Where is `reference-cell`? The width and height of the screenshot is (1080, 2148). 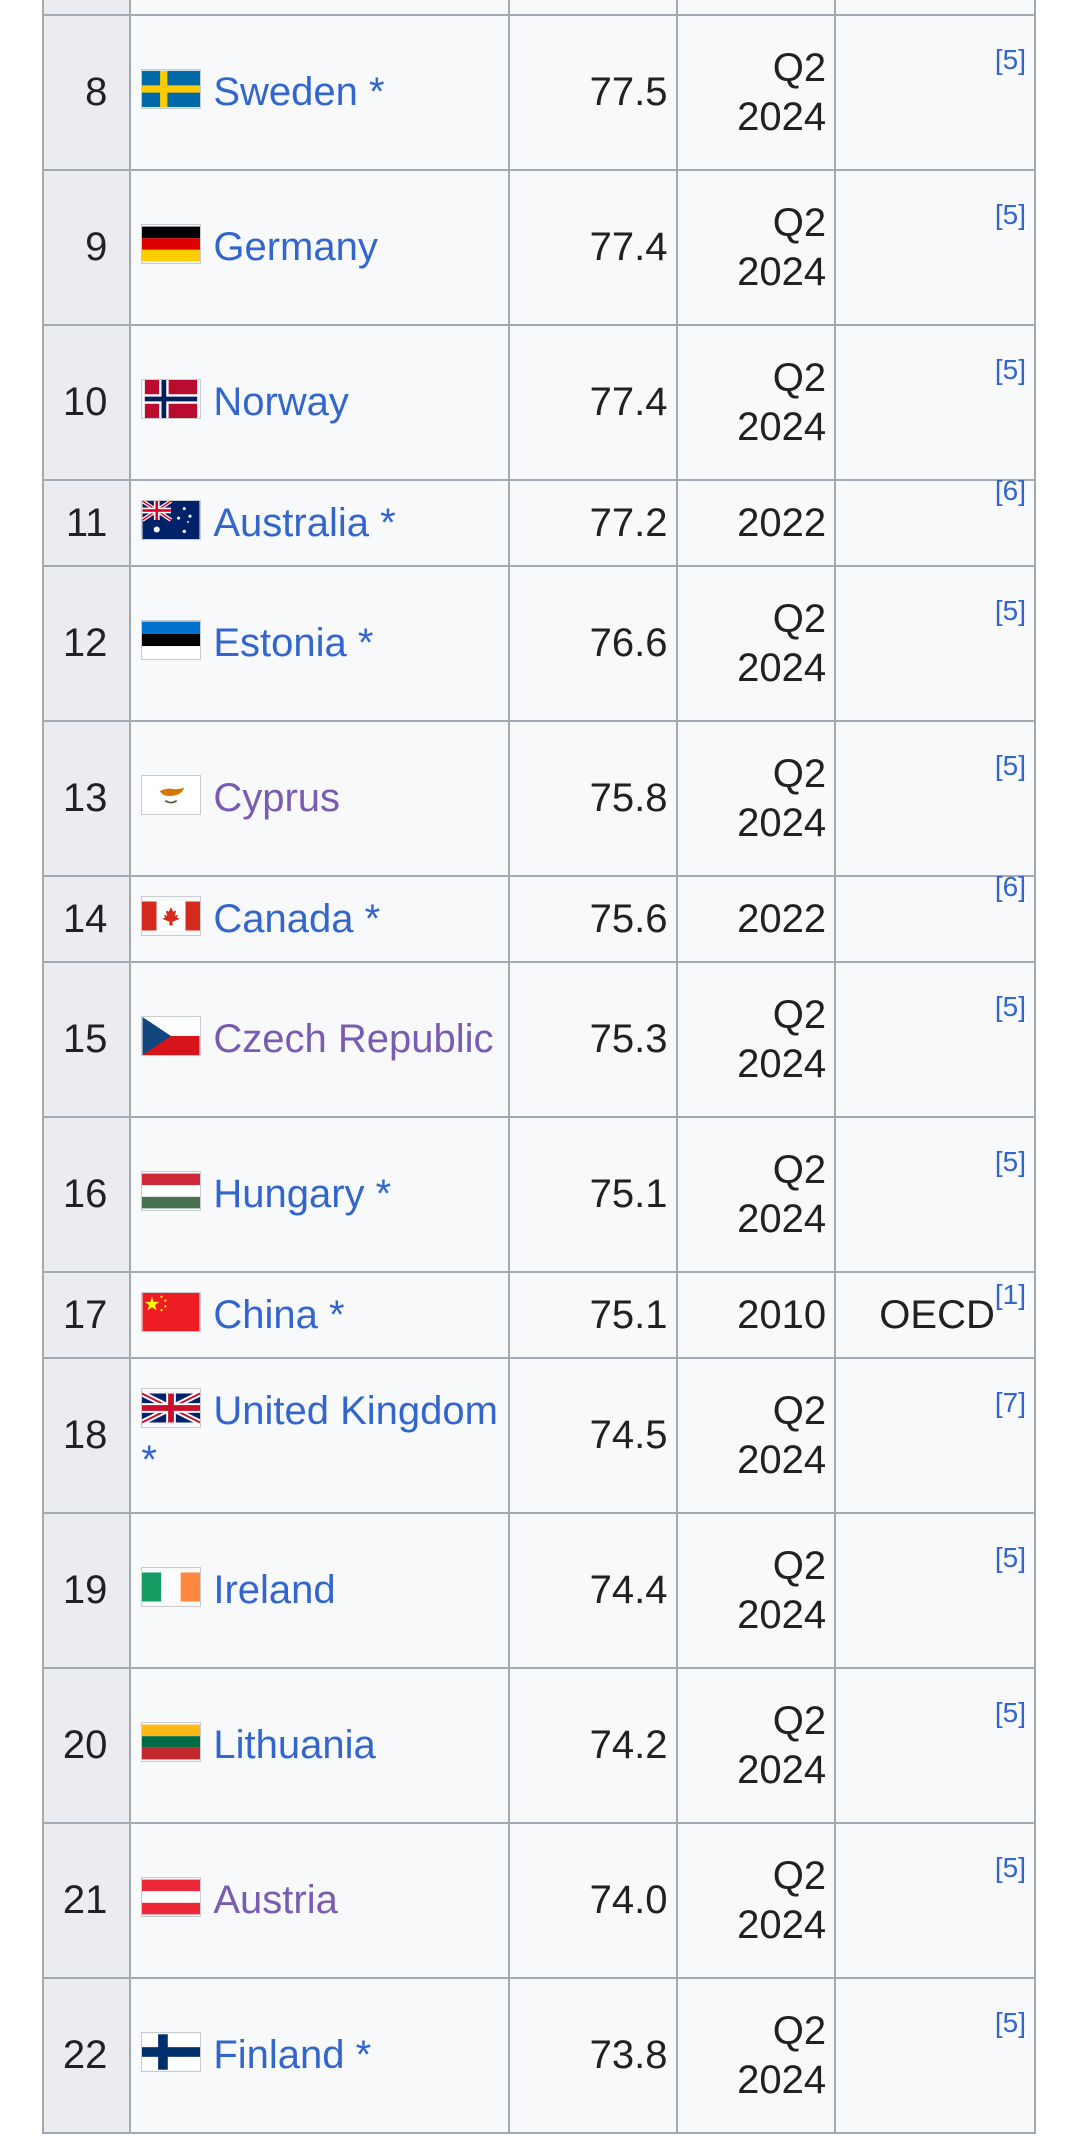 reference-cell is located at coordinates (935, 8).